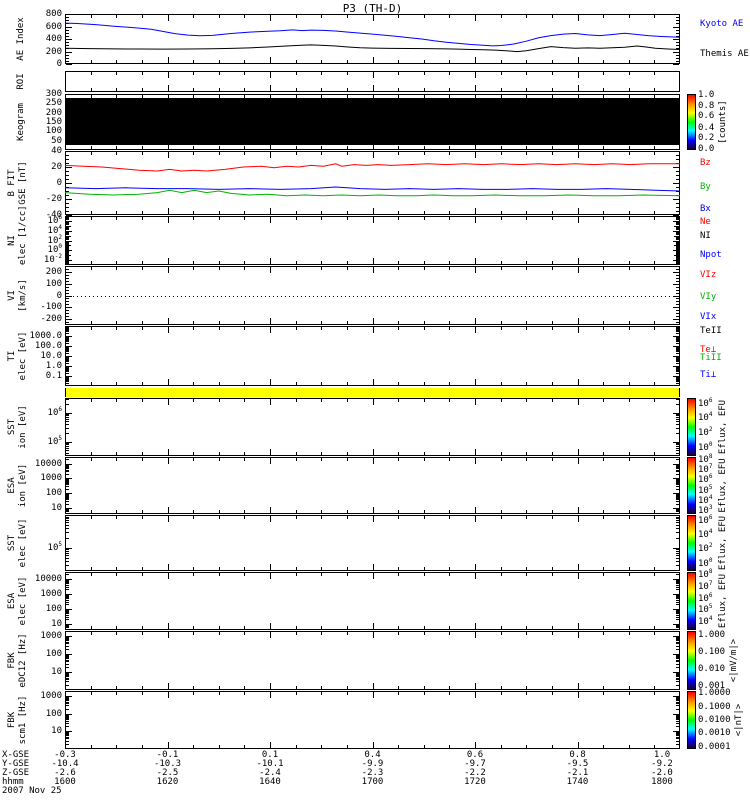  I want to click on ephemeris-value: -9.2, so click(662, 764).